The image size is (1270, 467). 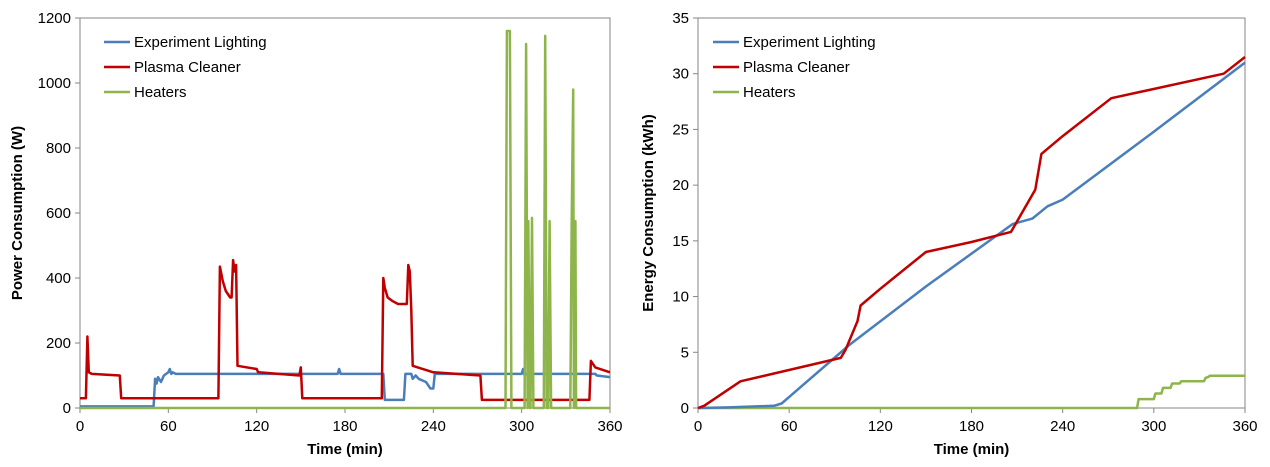 I want to click on y-tick-label: 5, so click(x=685, y=352).